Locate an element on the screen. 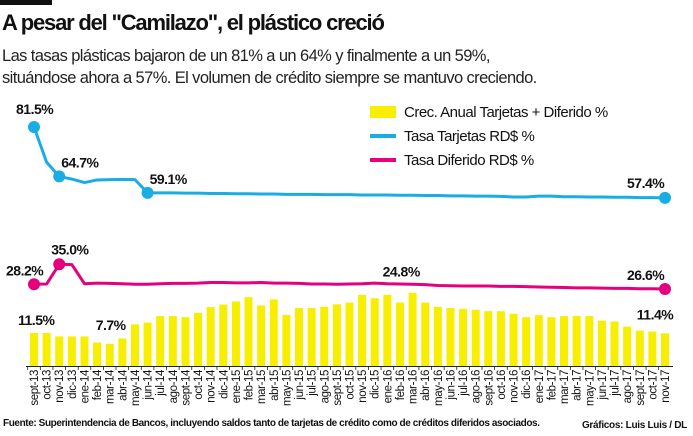 This screenshot has width=693, height=436. x-tick-label: feb-16 is located at coordinates (401, 385).